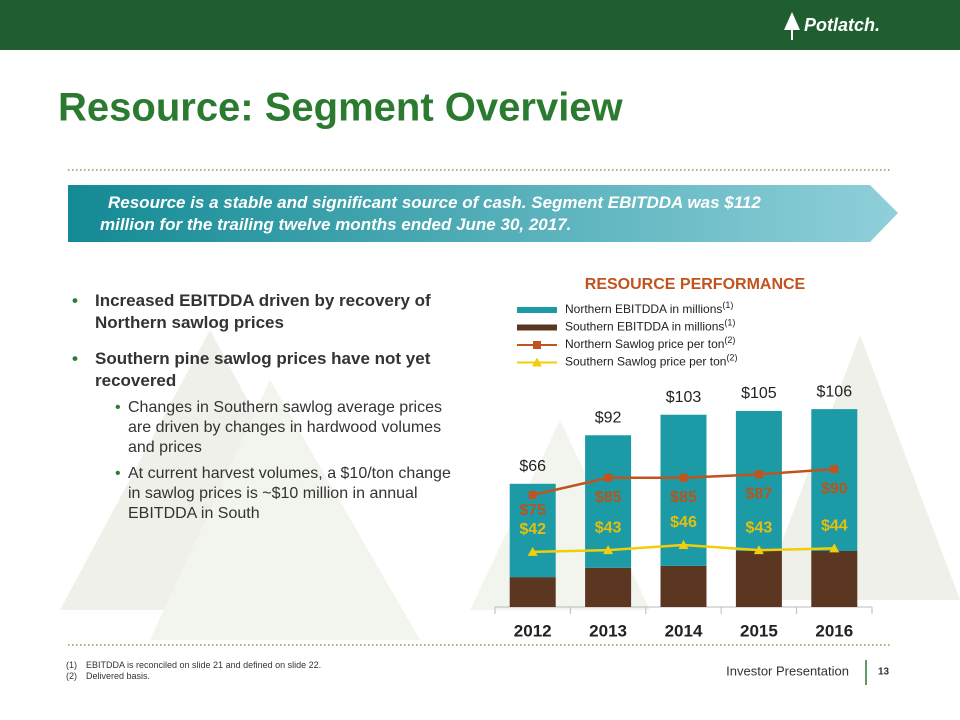 The image size is (960, 720). I want to click on total-label: $92, so click(608, 417).